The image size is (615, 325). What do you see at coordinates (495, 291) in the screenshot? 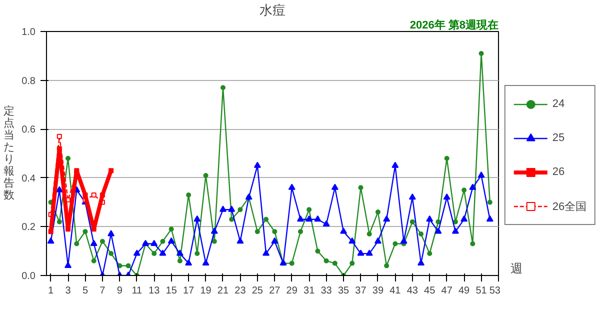
I see `x-tick-label: 53` at bounding box center [495, 291].